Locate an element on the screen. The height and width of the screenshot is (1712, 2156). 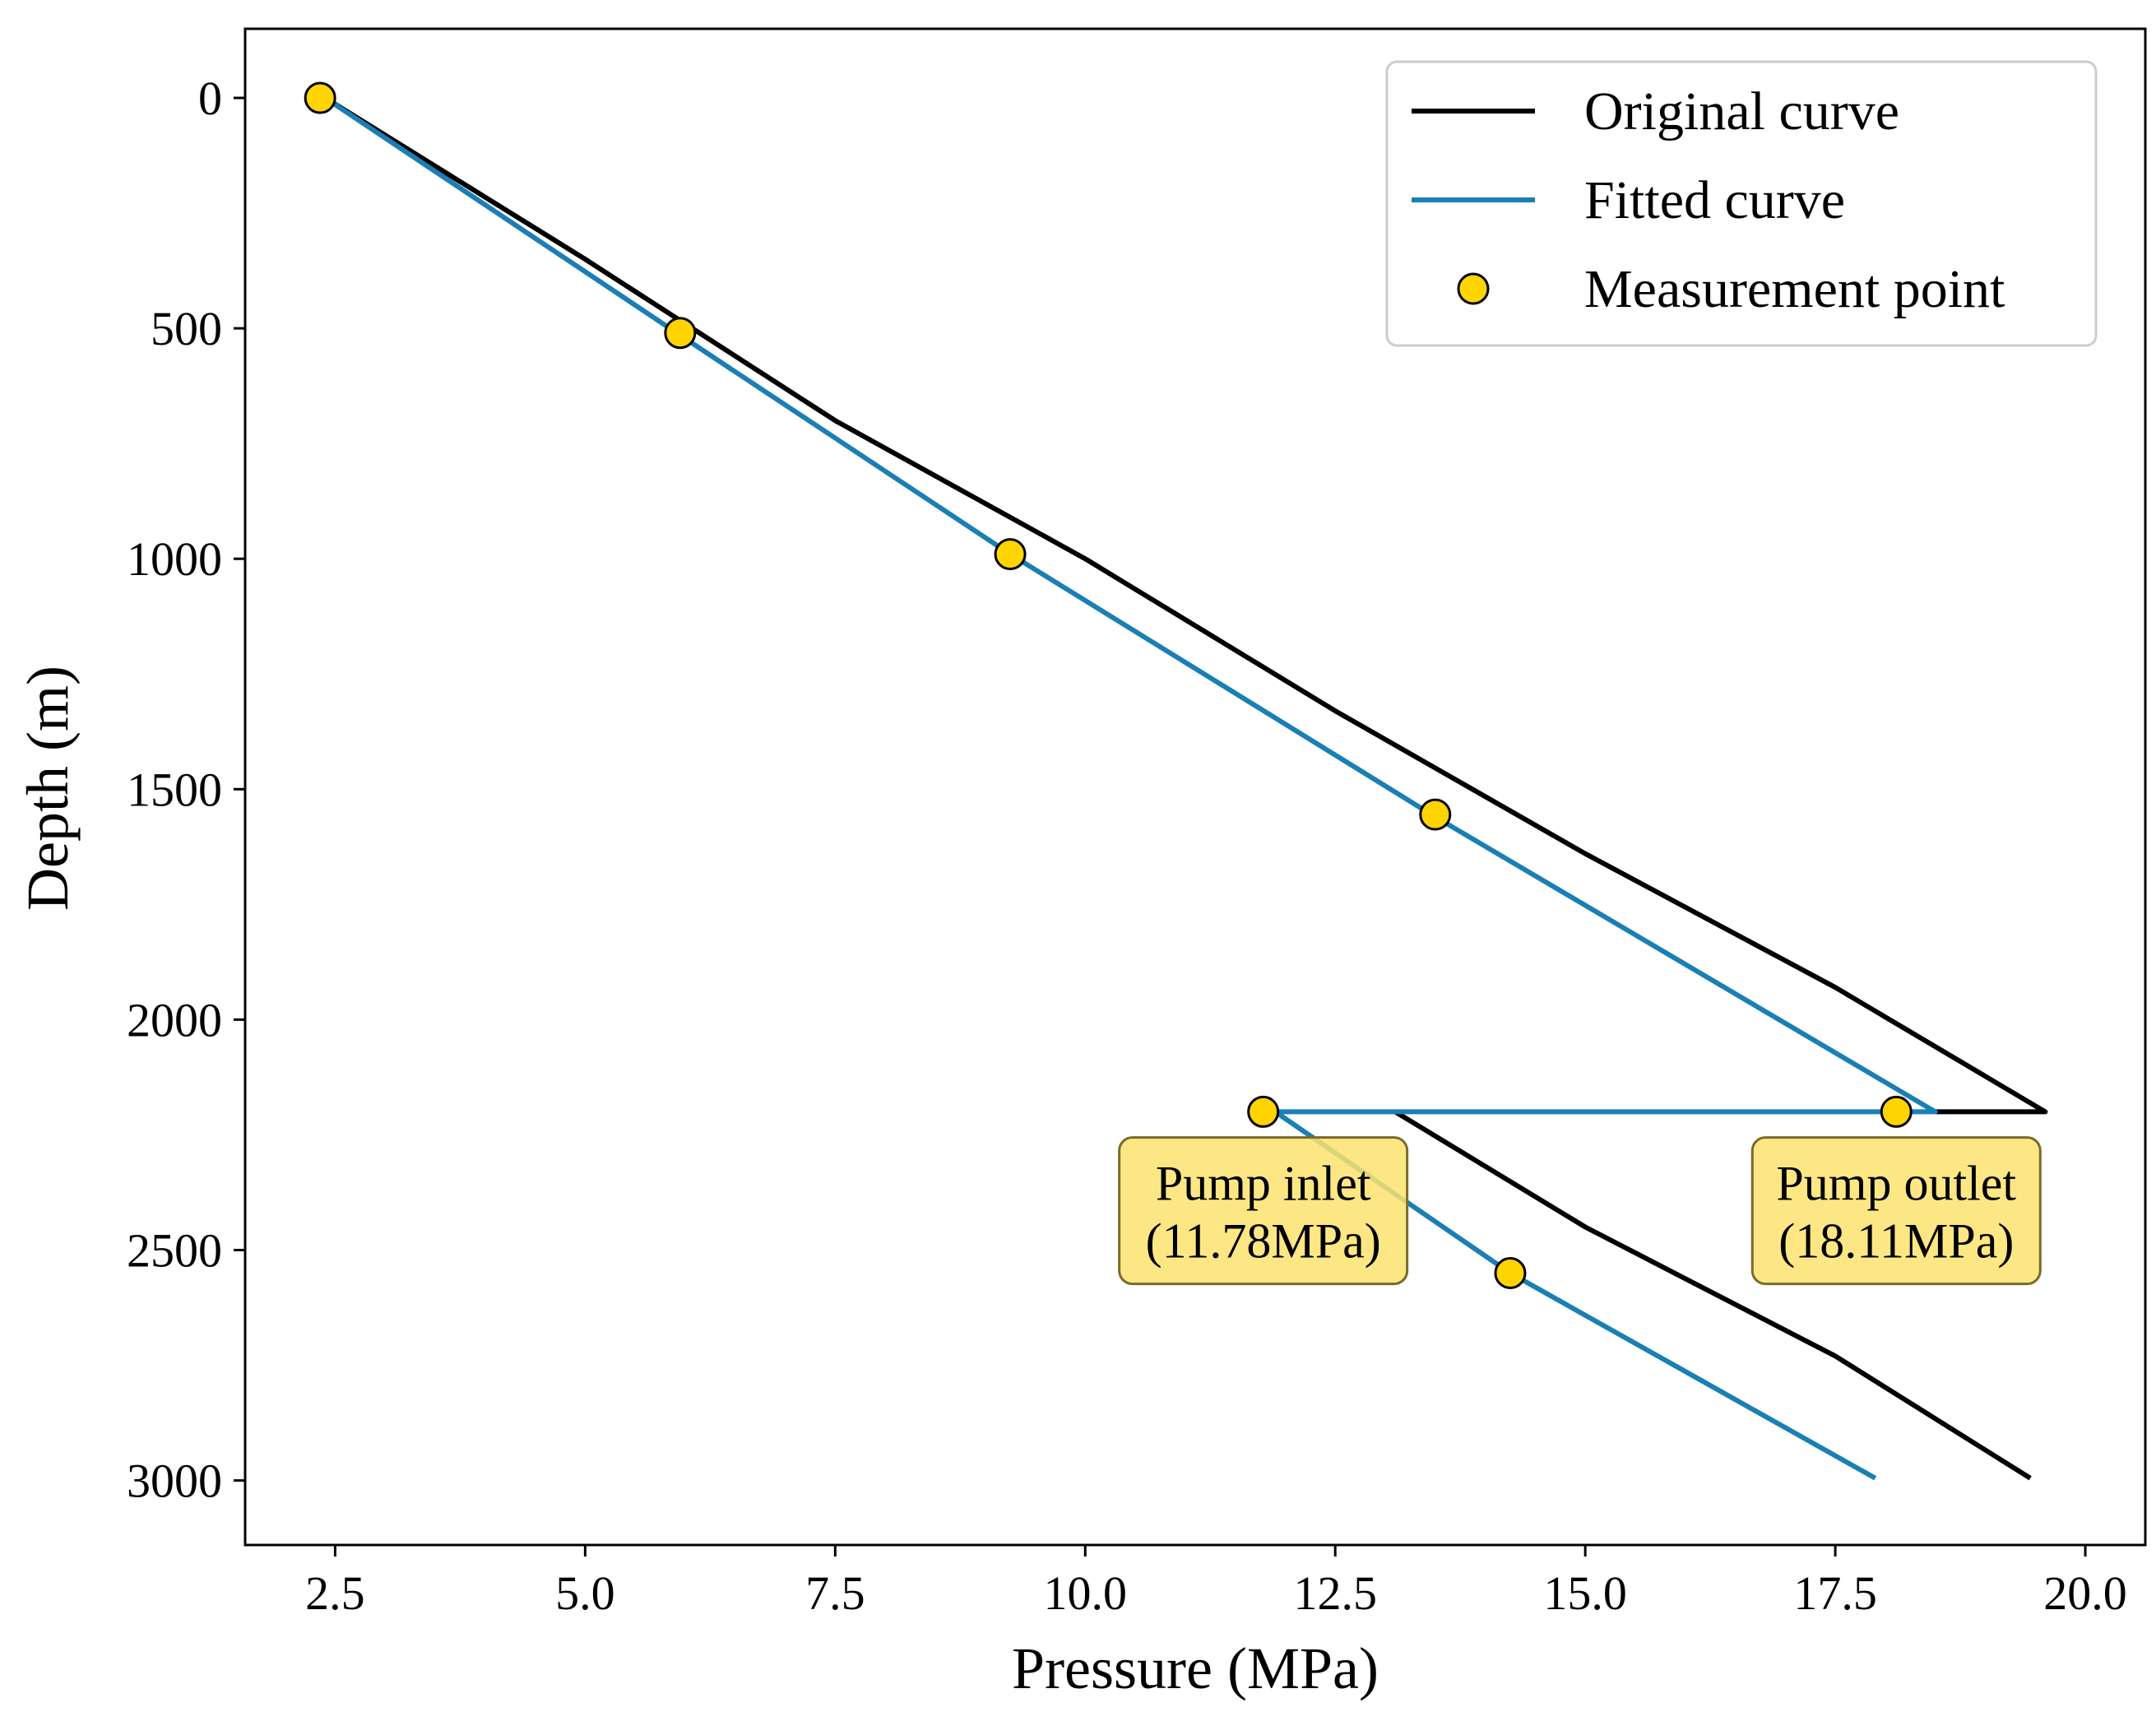
x-tick-label: 12.5 is located at coordinates (1335, 1593).